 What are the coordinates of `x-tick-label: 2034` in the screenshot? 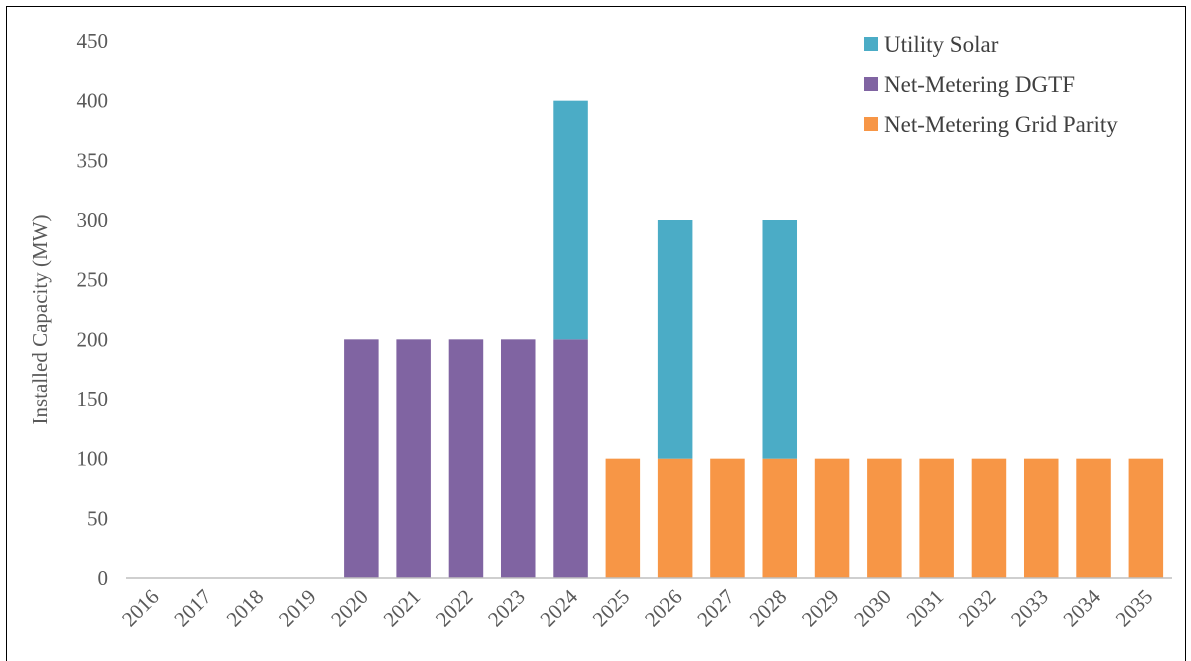 It's located at (1081, 607).